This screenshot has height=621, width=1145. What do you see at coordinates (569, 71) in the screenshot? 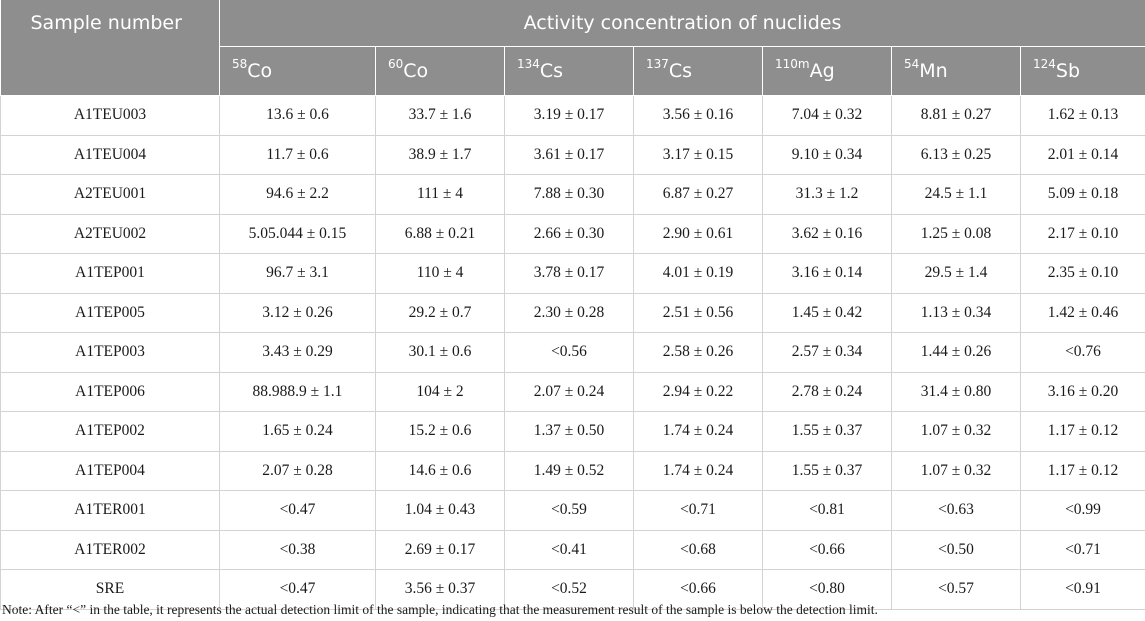
I see `nuclide-header: 134Cs` at bounding box center [569, 71].